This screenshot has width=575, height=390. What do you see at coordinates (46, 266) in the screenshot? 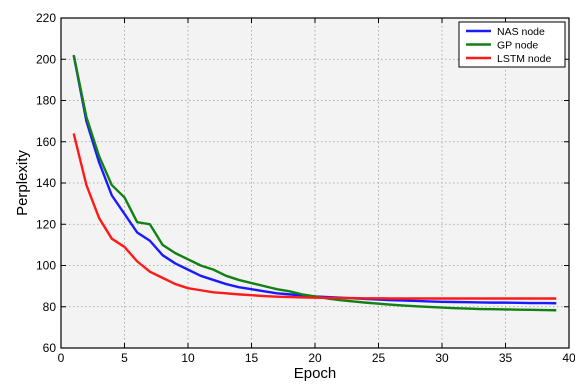
I see `y-tick-label: 100` at bounding box center [46, 266].